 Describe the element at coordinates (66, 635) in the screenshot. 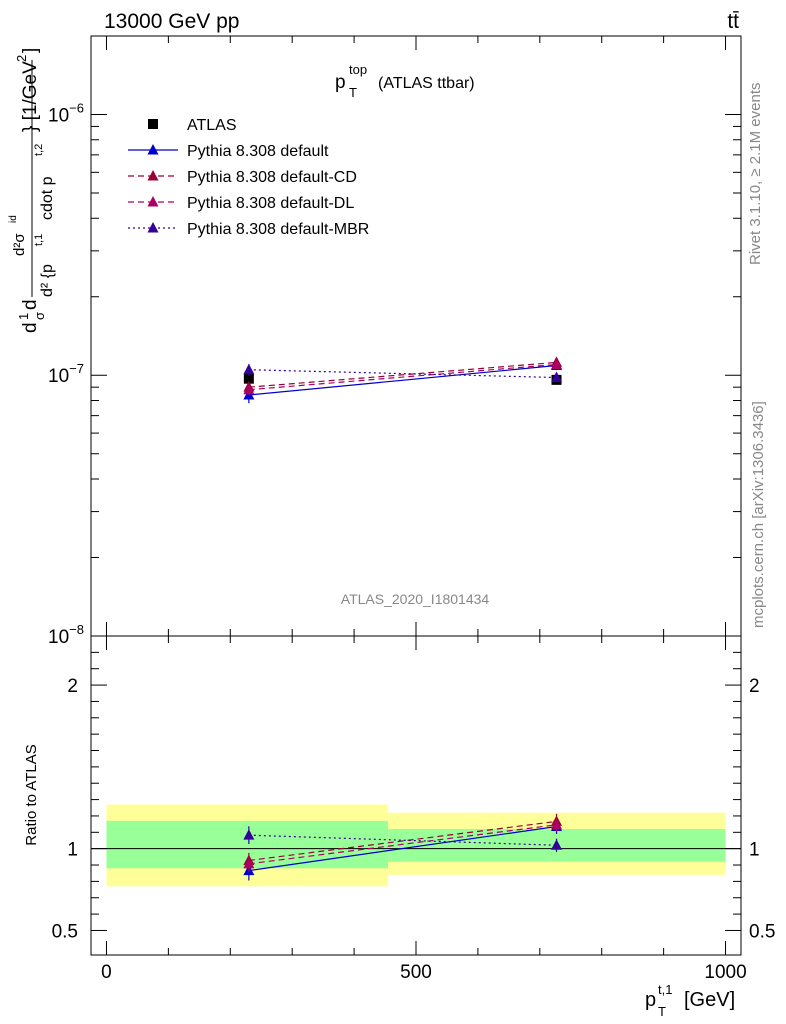

I see `y-tick-label: 10⁻⁸` at that location.